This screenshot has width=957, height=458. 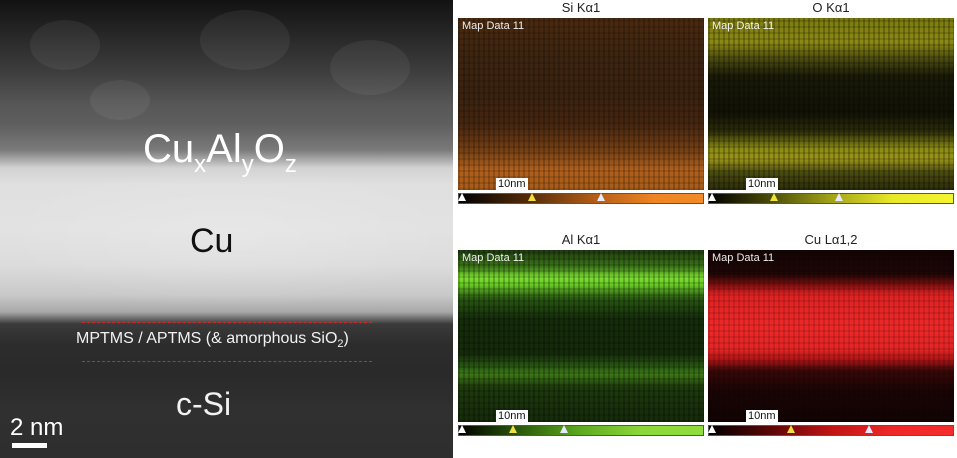 What do you see at coordinates (220, 152) in the screenshot?
I see `label-cuxalyoz: CuxAlyOz` at bounding box center [220, 152].